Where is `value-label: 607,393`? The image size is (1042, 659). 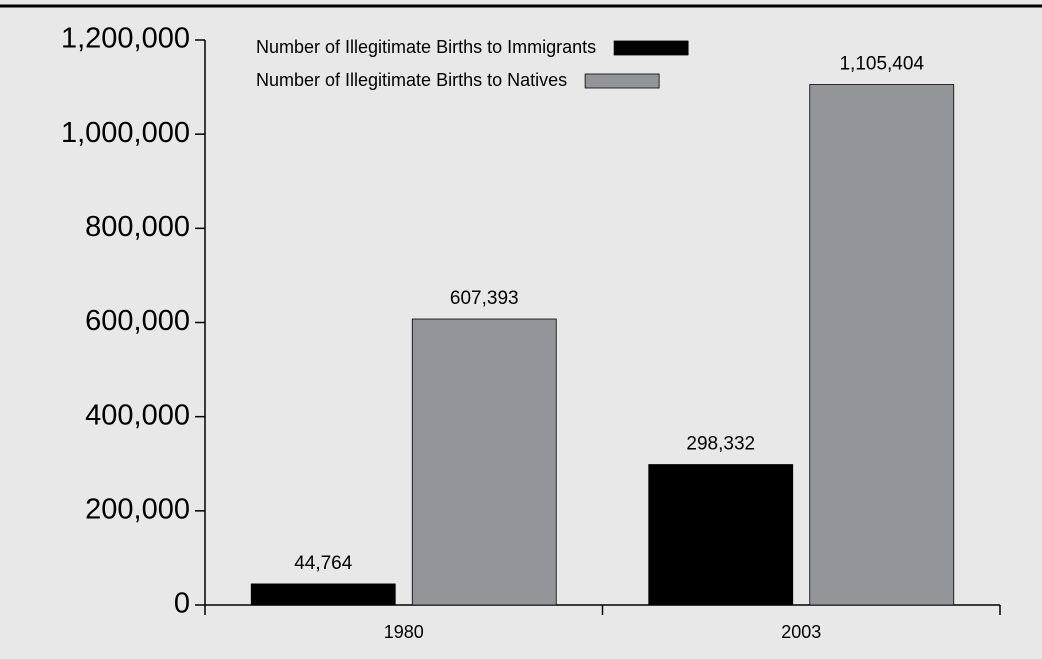
value-label: 607,393 is located at coordinates (484, 298).